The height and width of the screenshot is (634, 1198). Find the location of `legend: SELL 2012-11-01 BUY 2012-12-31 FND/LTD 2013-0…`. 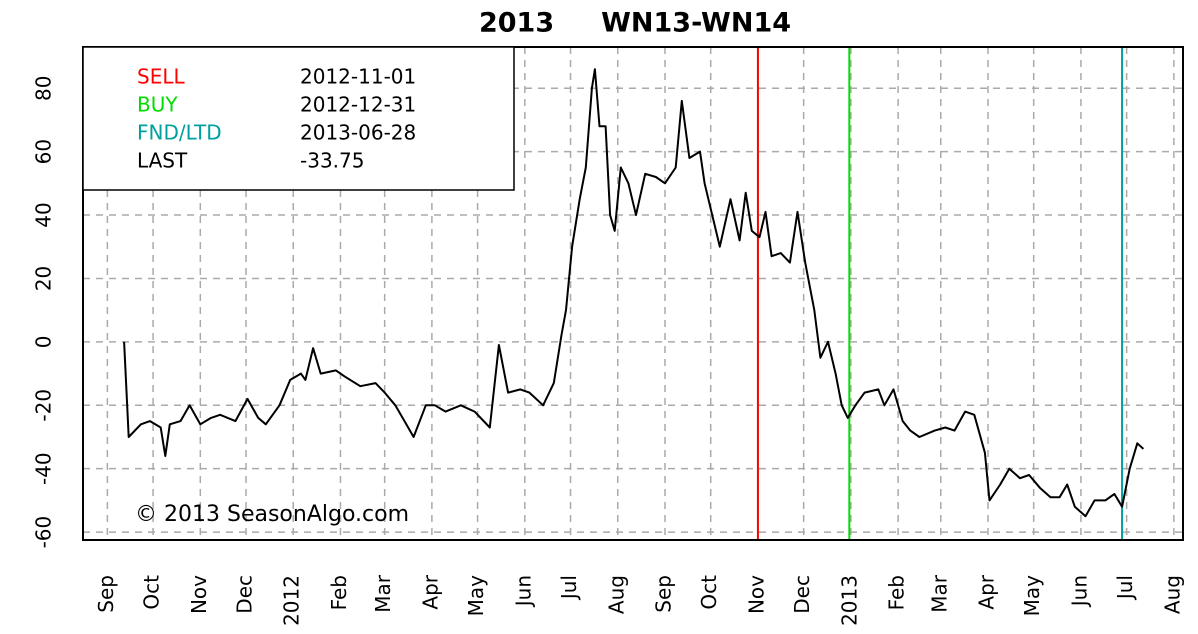

legend: SELL 2012-11-01 BUY 2012-12-31 FND/LTD 2013-0… is located at coordinates (298, 118).